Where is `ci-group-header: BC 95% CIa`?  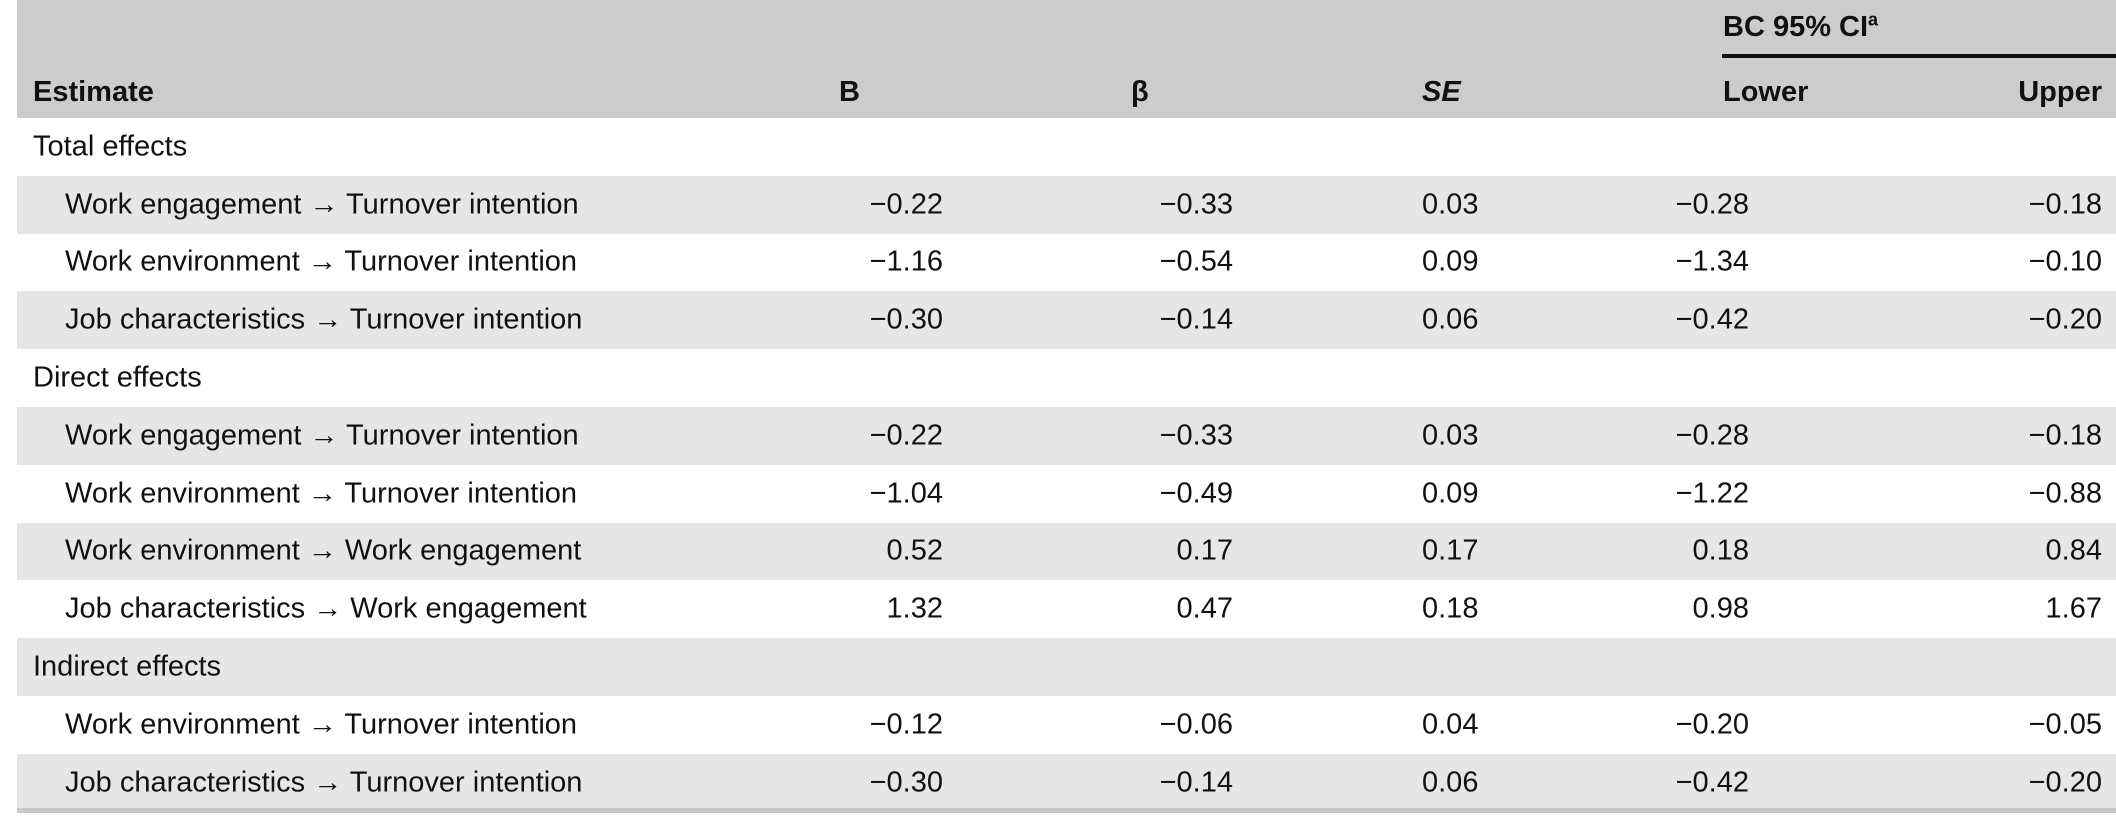
ci-group-header: BC 95% CIa is located at coordinates (1801, 26).